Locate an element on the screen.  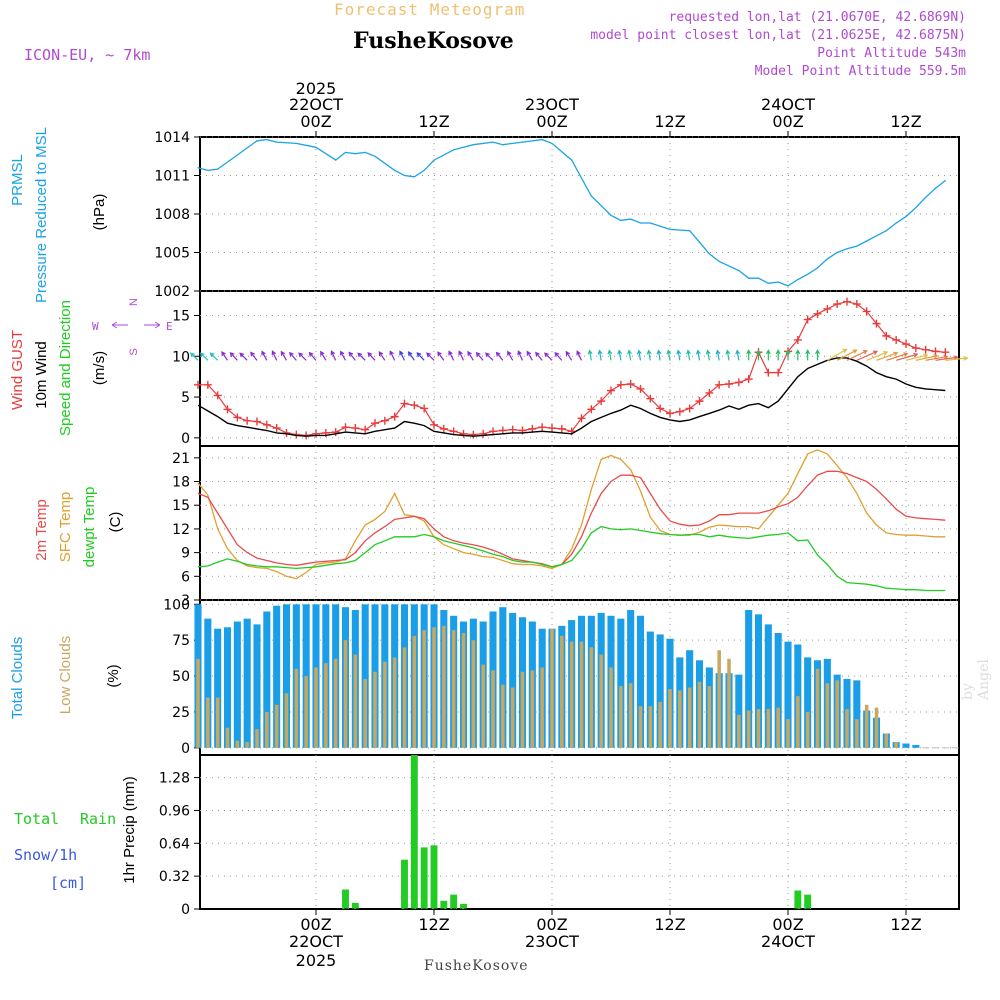
t2m-line is located at coordinates (571, 519).